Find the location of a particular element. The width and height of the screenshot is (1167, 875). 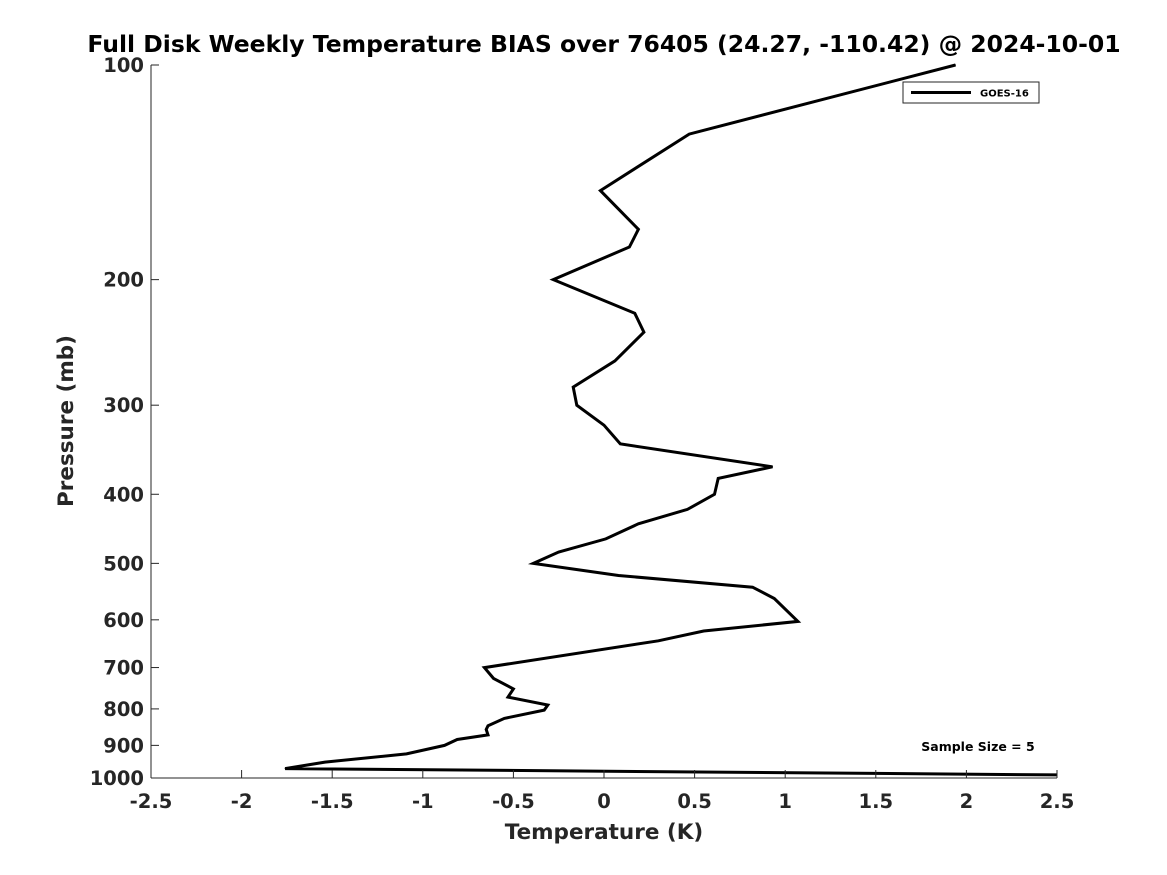

y-tick-label: 300 is located at coordinates (123, 405).